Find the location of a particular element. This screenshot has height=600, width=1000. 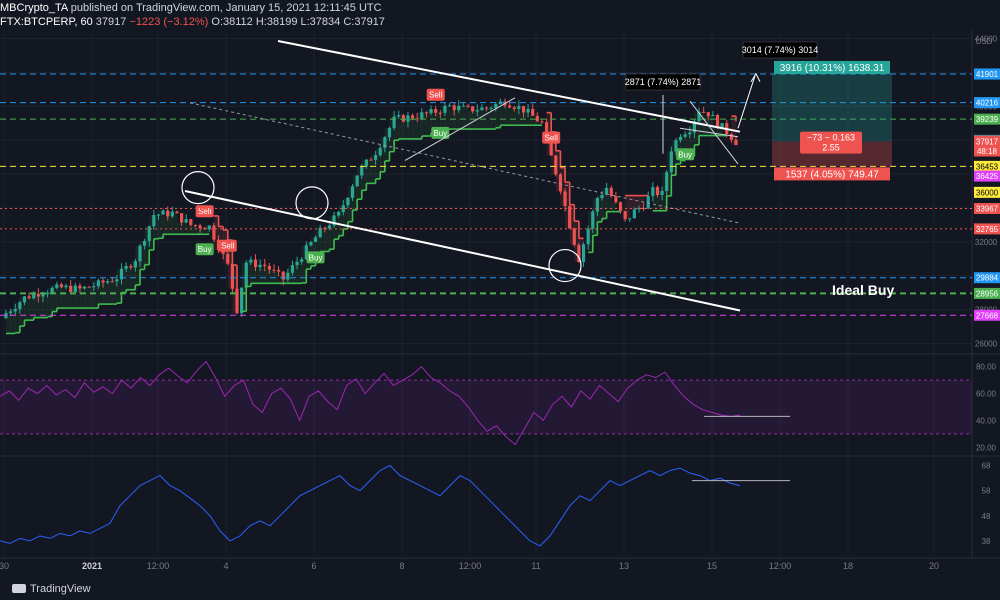

pnl-badge is located at coordinates (831, 142).